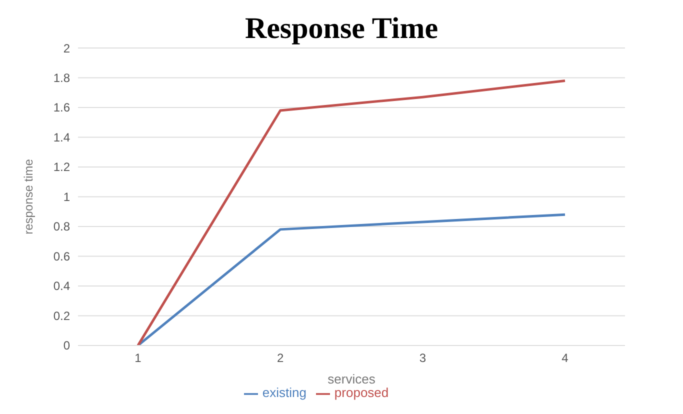  I want to click on y-tick-label: 0.6, so click(61, 256).